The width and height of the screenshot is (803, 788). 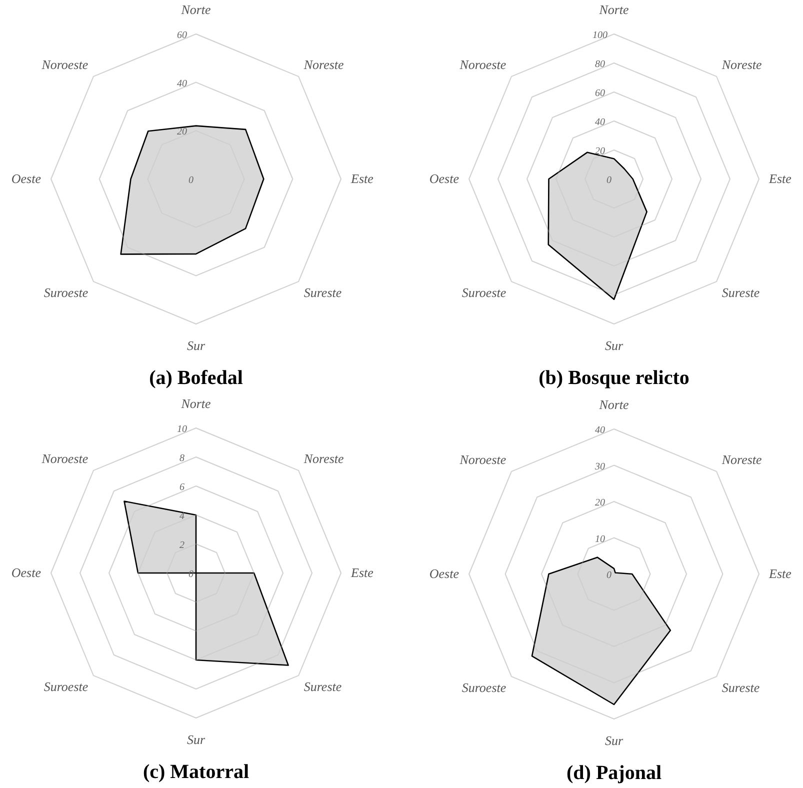 What do you see at coordinates (614, 773) in the screenshot?
I see `text: (d) Pajonal` at bounding box center [614, 773].